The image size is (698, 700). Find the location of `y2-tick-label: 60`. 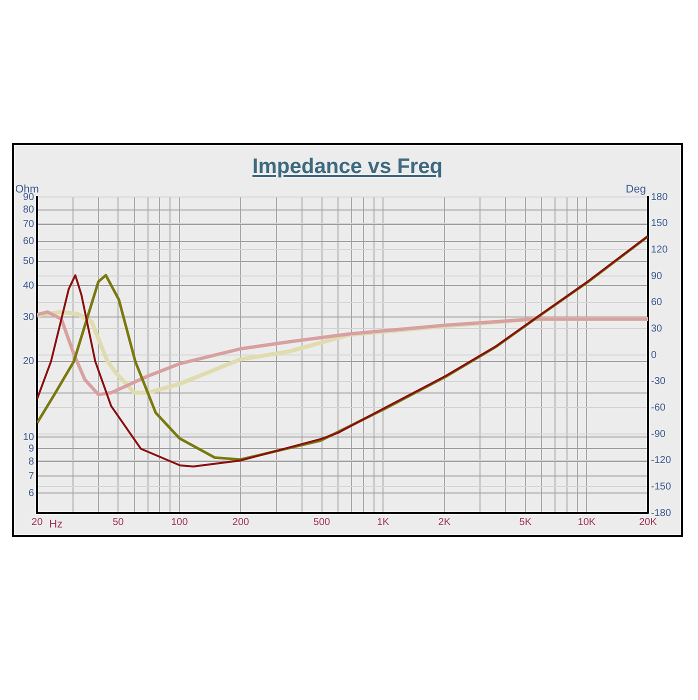

y2-tick-label: 60 is located at coordinates (656, 302).